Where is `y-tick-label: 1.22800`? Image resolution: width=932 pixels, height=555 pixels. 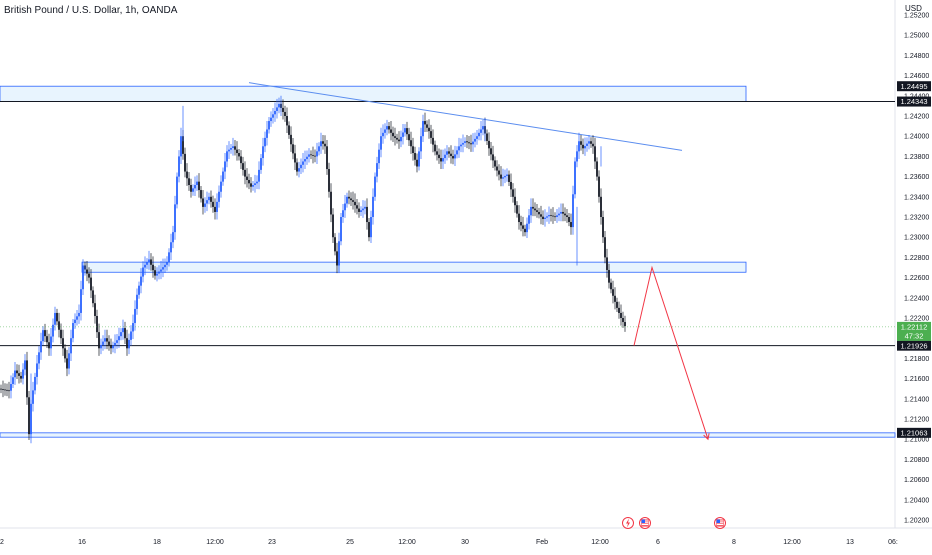
y-tick-label: 1.22800 is located at coordinates (916, 258).